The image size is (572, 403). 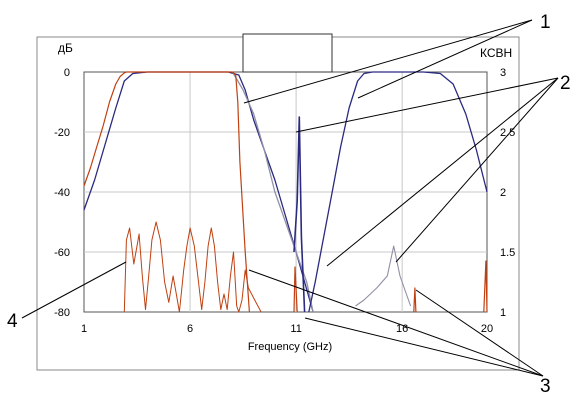 I want to click on leader-3c, so click(x=479, y=333).